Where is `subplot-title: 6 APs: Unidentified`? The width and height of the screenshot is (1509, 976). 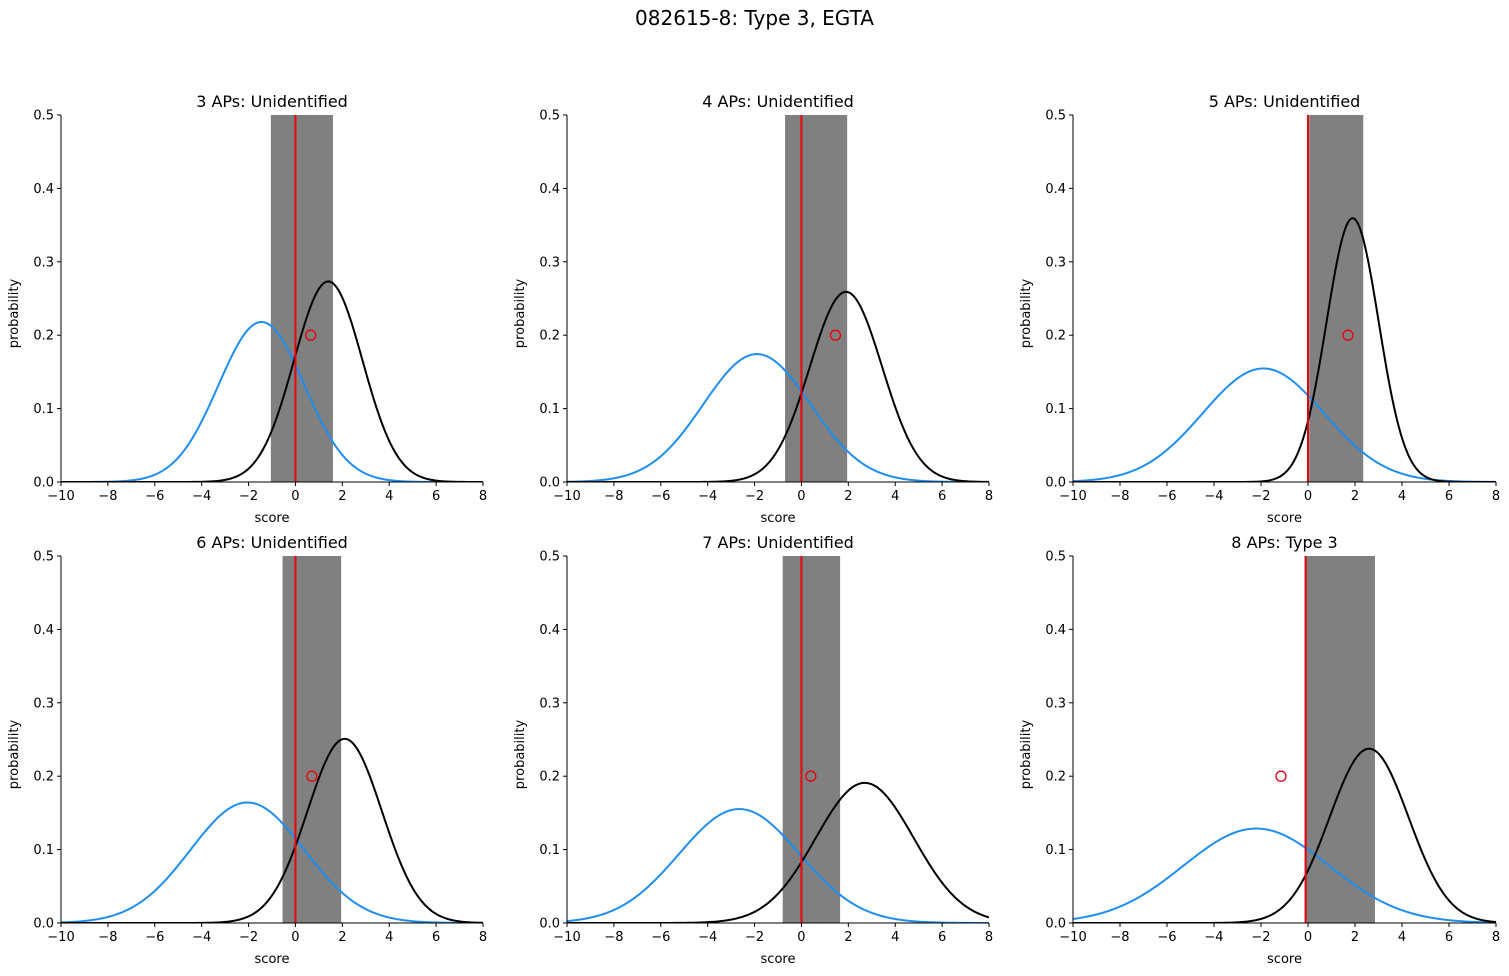 subplot-title: 6 APs: Unidentified is located at coordinates (272, 542).